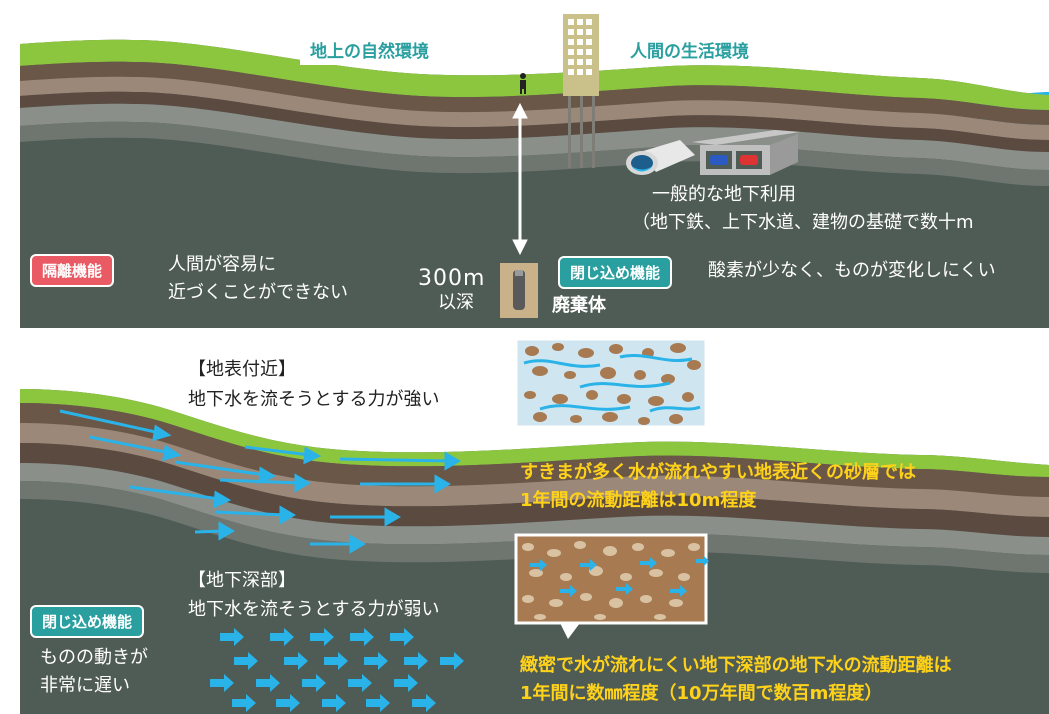  Describe the element at coordinates (523, 83) in the screenshot. I see `person-icon` at that location.